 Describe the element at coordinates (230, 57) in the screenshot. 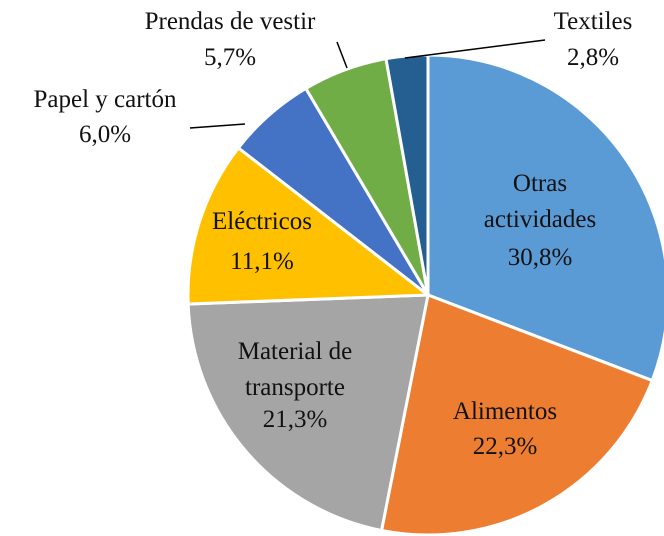

I see `value-label: 5,7%` at that location.